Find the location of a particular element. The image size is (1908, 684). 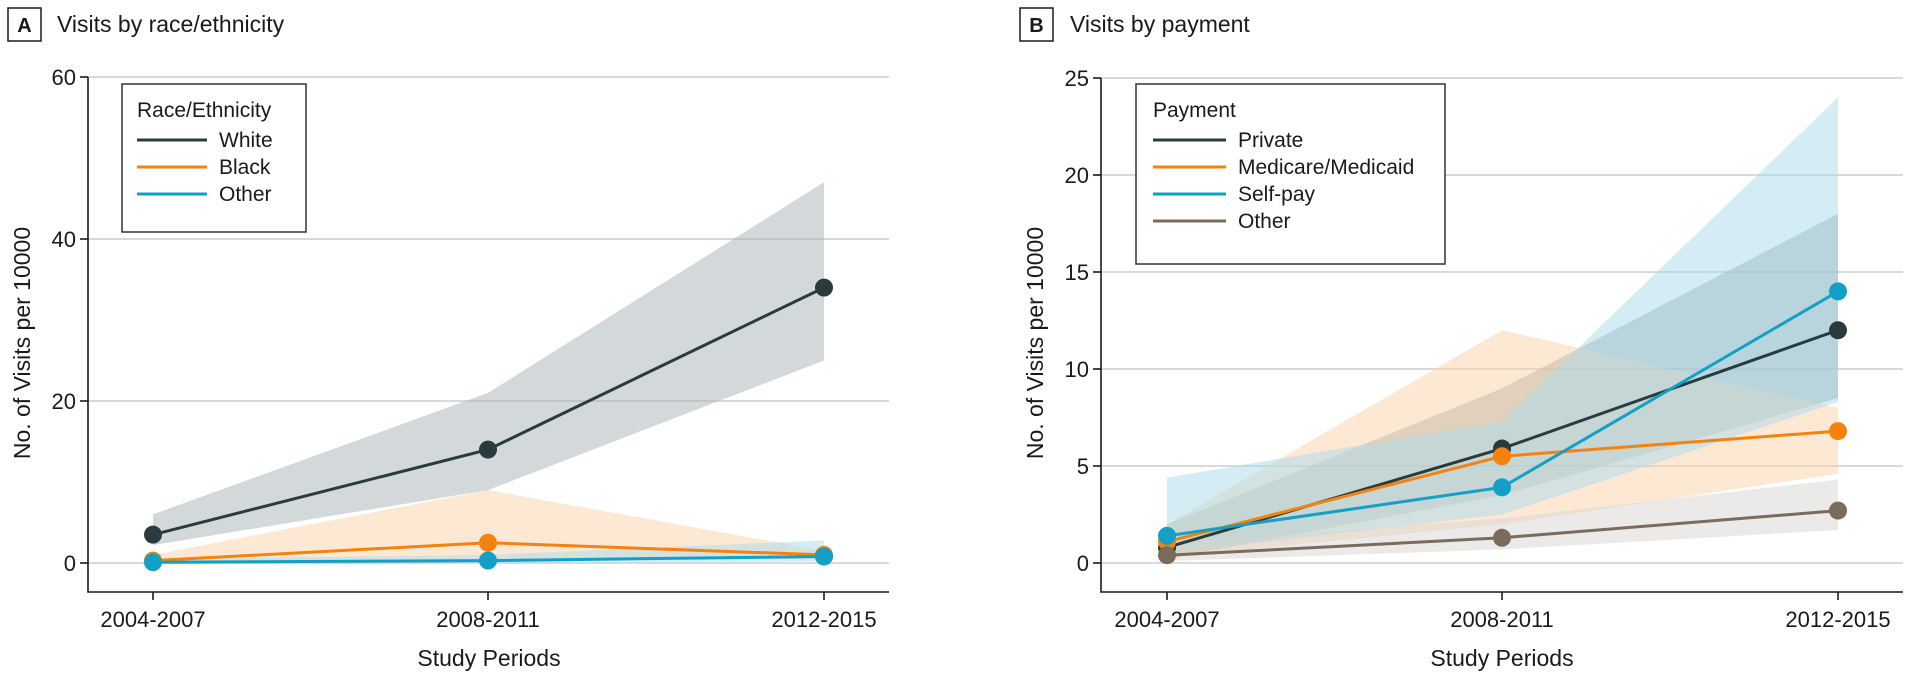

legend: Race/Ethnicity White Black Other is located at coordinates (214, 158).